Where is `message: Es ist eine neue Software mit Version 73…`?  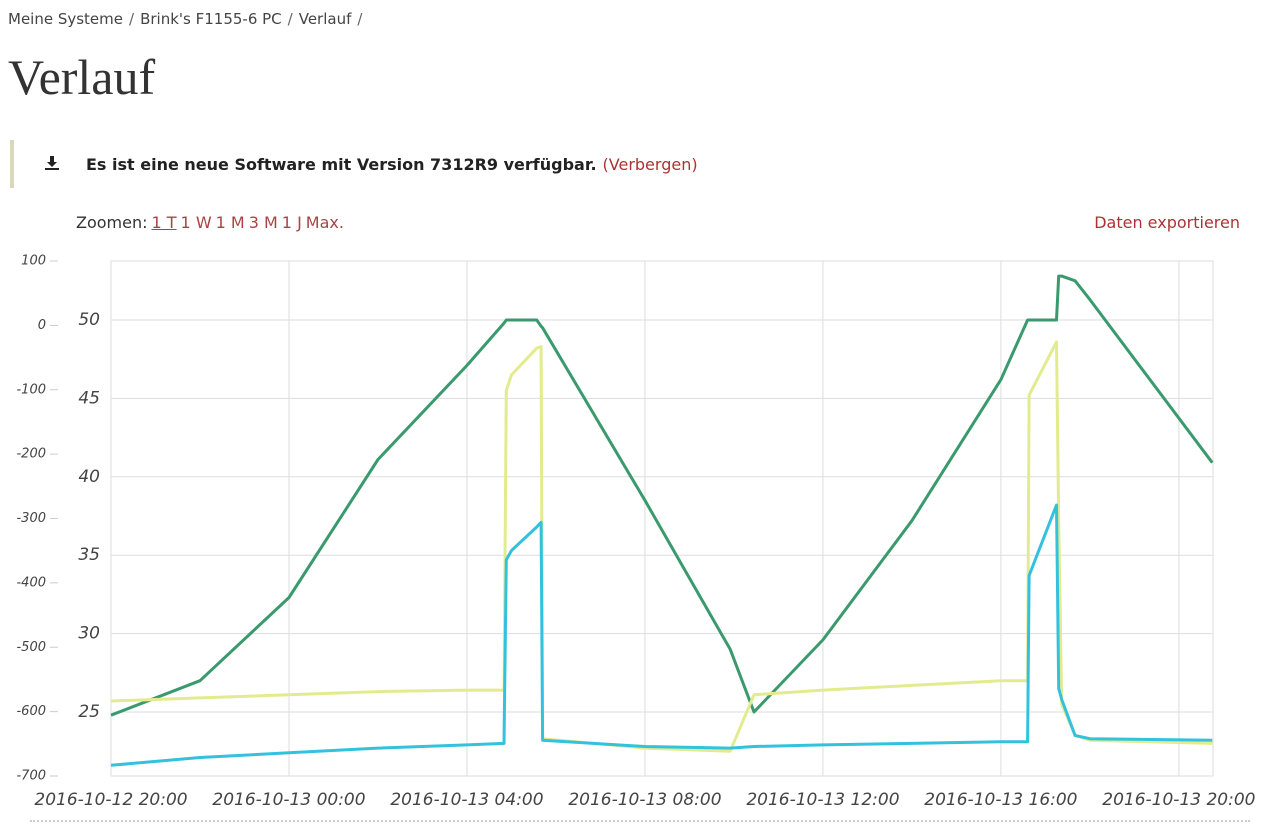 message: Es ist eine neue Software mit Version 73… is located at coordinates (341, 164).